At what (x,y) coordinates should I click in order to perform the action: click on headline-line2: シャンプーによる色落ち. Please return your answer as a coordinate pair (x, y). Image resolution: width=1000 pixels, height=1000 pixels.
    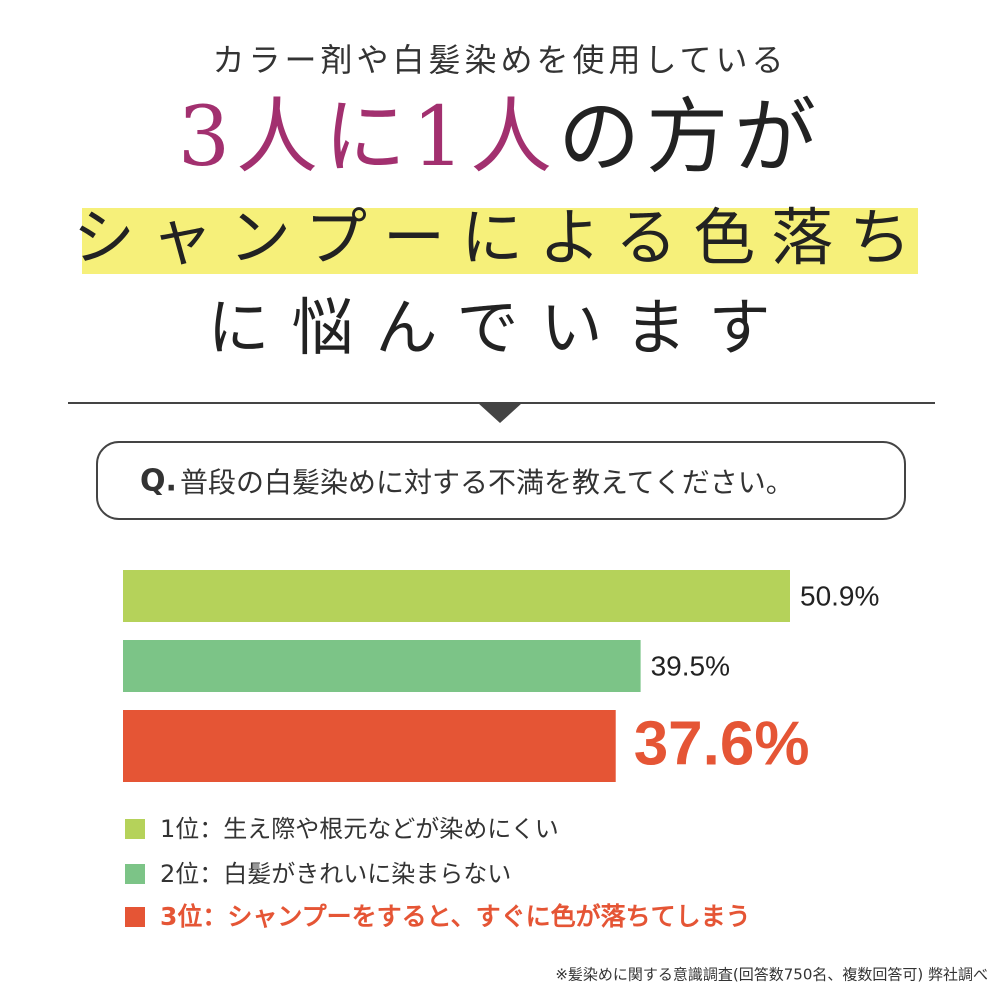
    Looking at the image, I should click on (500, 237).